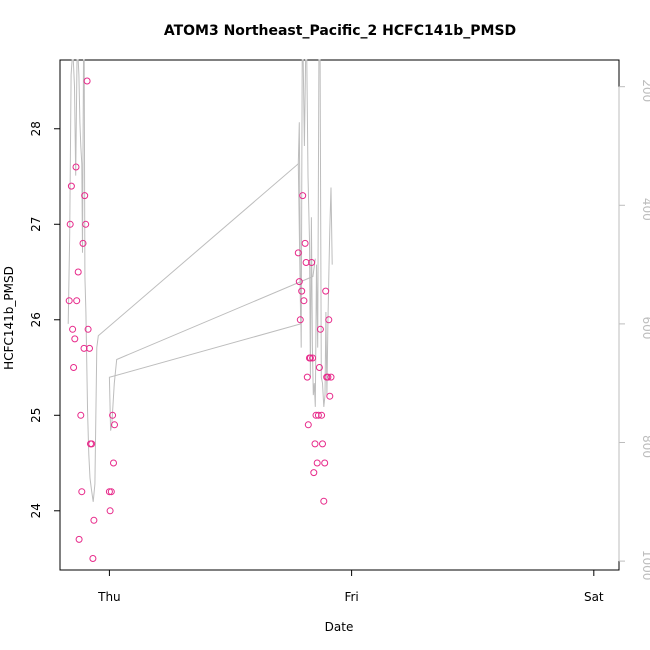  What do you see at coordinates (36, 415) in the screenshot?
I see `y-tick-label: 25` at bounding box center [36, 415].